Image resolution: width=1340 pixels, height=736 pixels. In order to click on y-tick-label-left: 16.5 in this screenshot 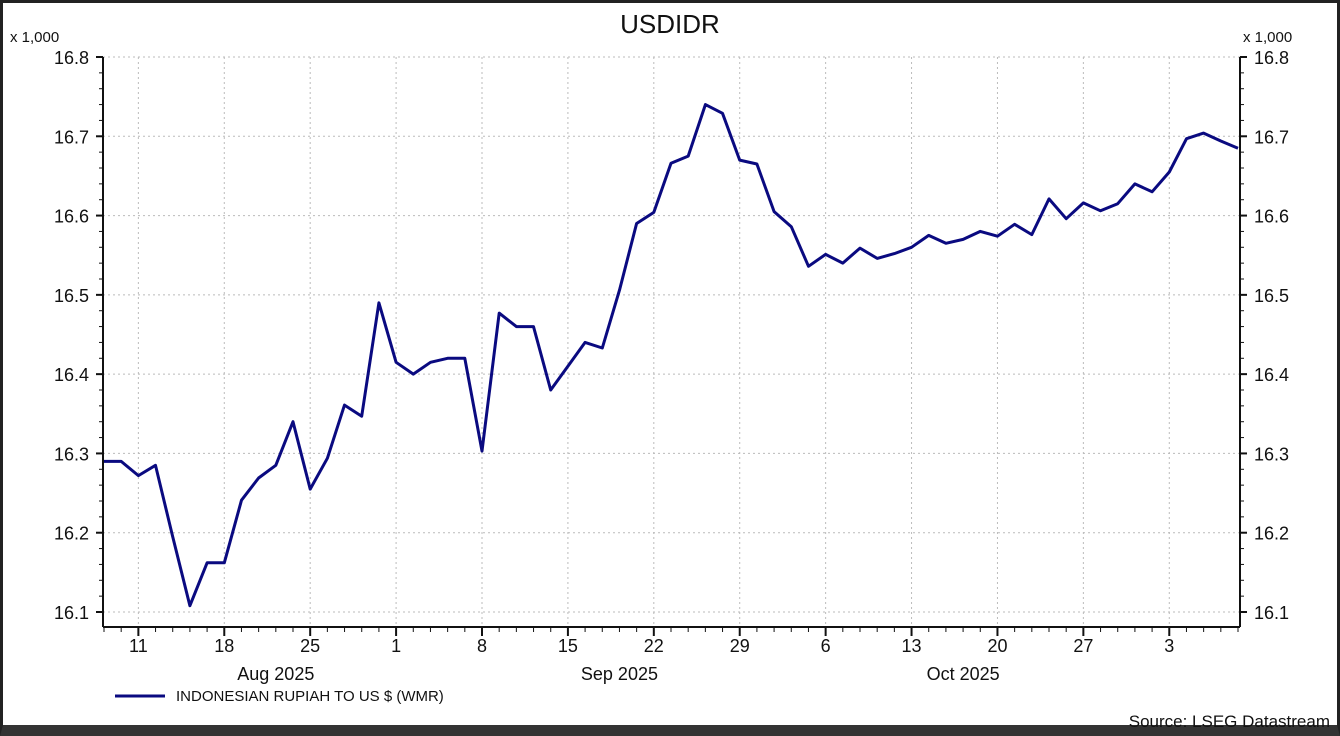, I will do `click(71, 296)`.